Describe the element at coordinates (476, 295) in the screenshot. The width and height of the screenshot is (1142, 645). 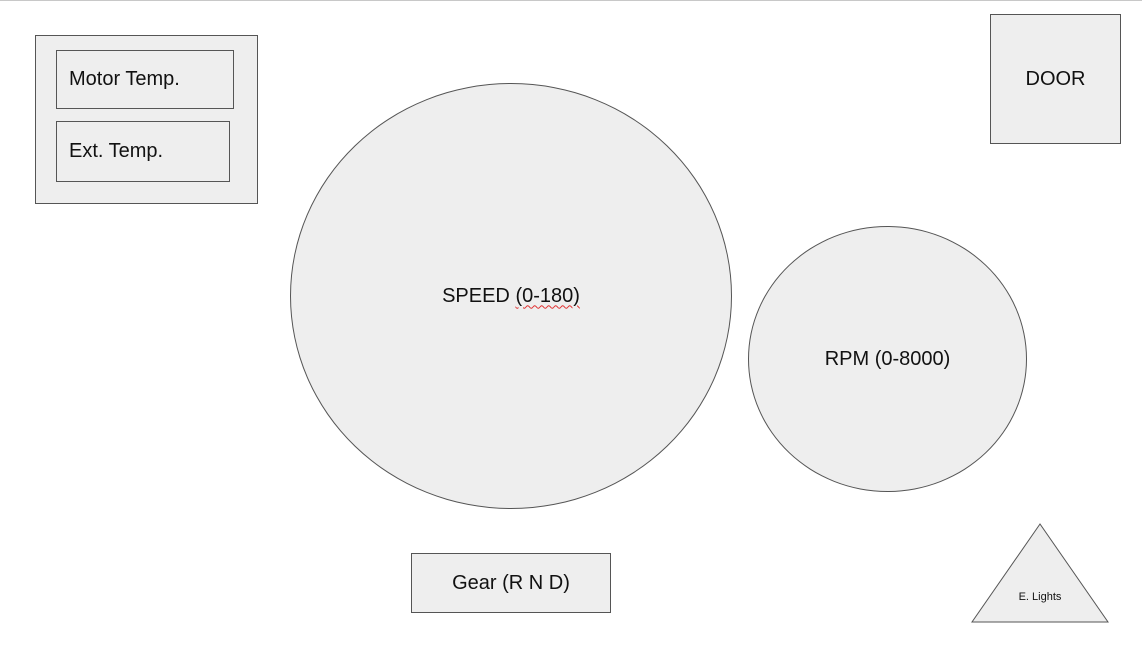
I see `speed-label-text: SPEED` at that location.